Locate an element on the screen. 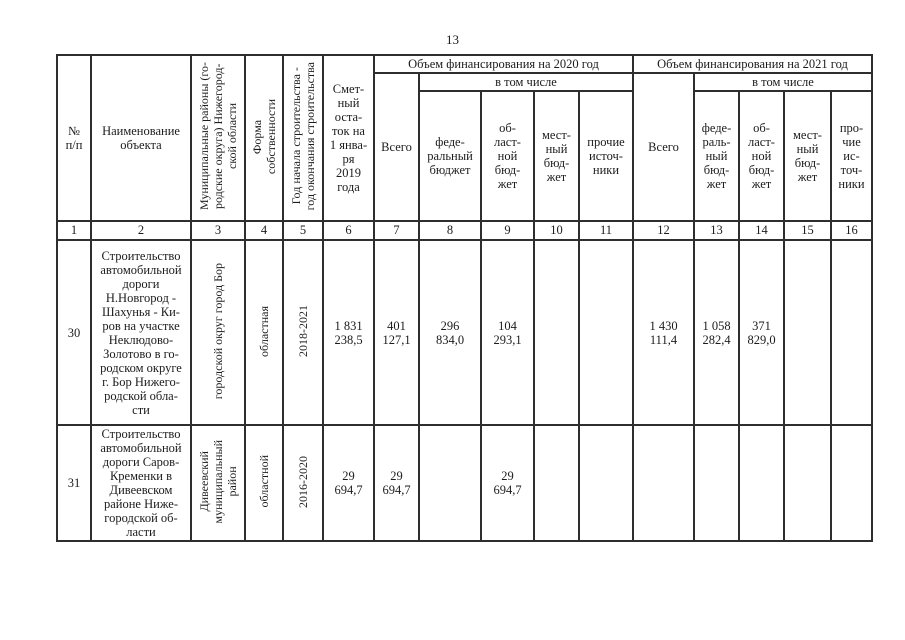 Image resolution: width=905 pixels, height=640 pixels. group-header-including-2021: в том числе is located at coordinates (783, 82).